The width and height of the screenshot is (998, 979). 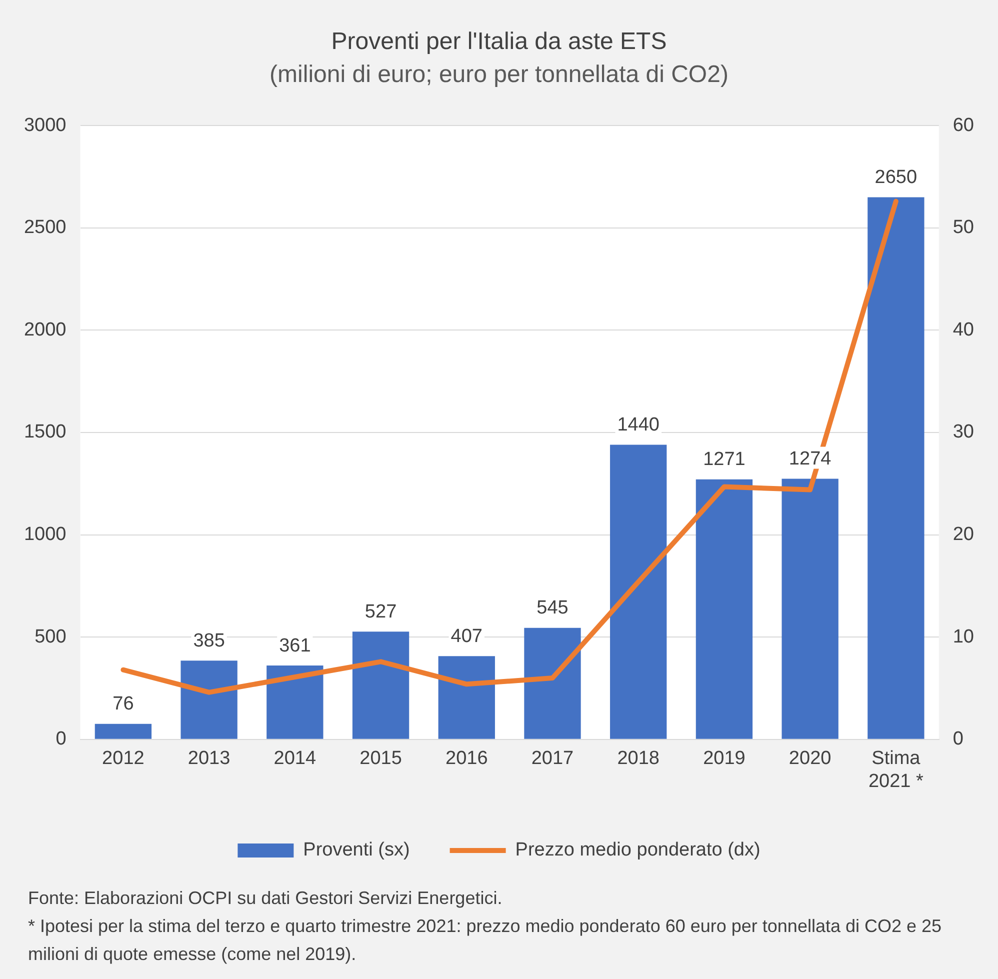 What do you see at coordinates (295, 645) in the screenshot?
I see `data-label: 361` at bounding box center [295, 645].